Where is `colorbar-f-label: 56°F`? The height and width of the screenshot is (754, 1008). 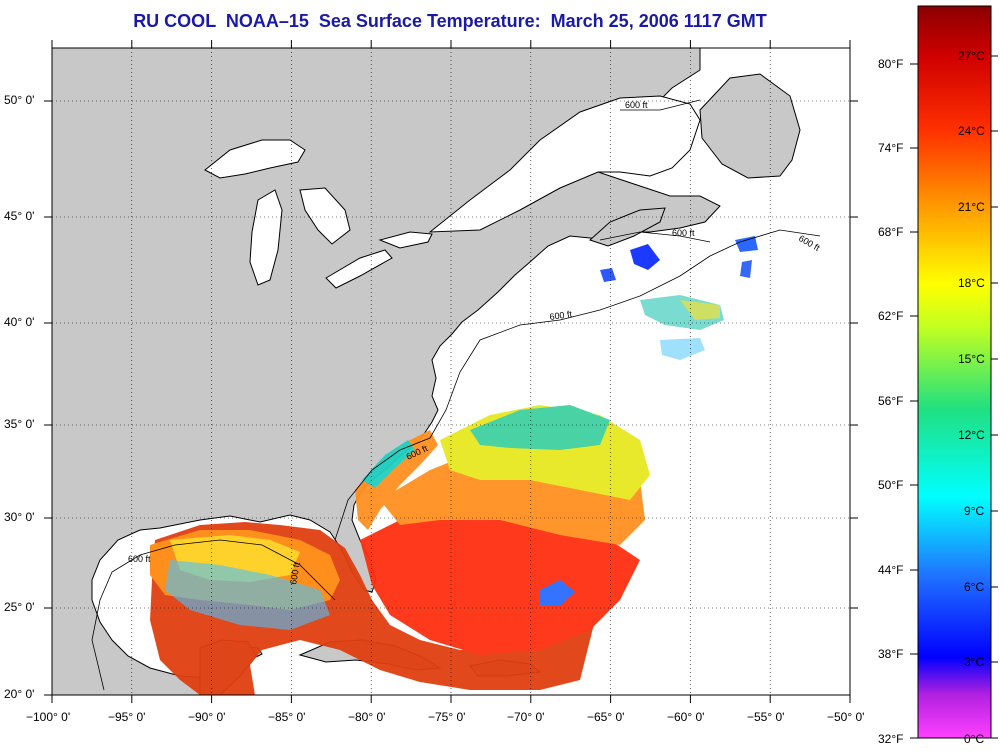 colorbar-f-label: 56°F is located at coordinates (891, 401).